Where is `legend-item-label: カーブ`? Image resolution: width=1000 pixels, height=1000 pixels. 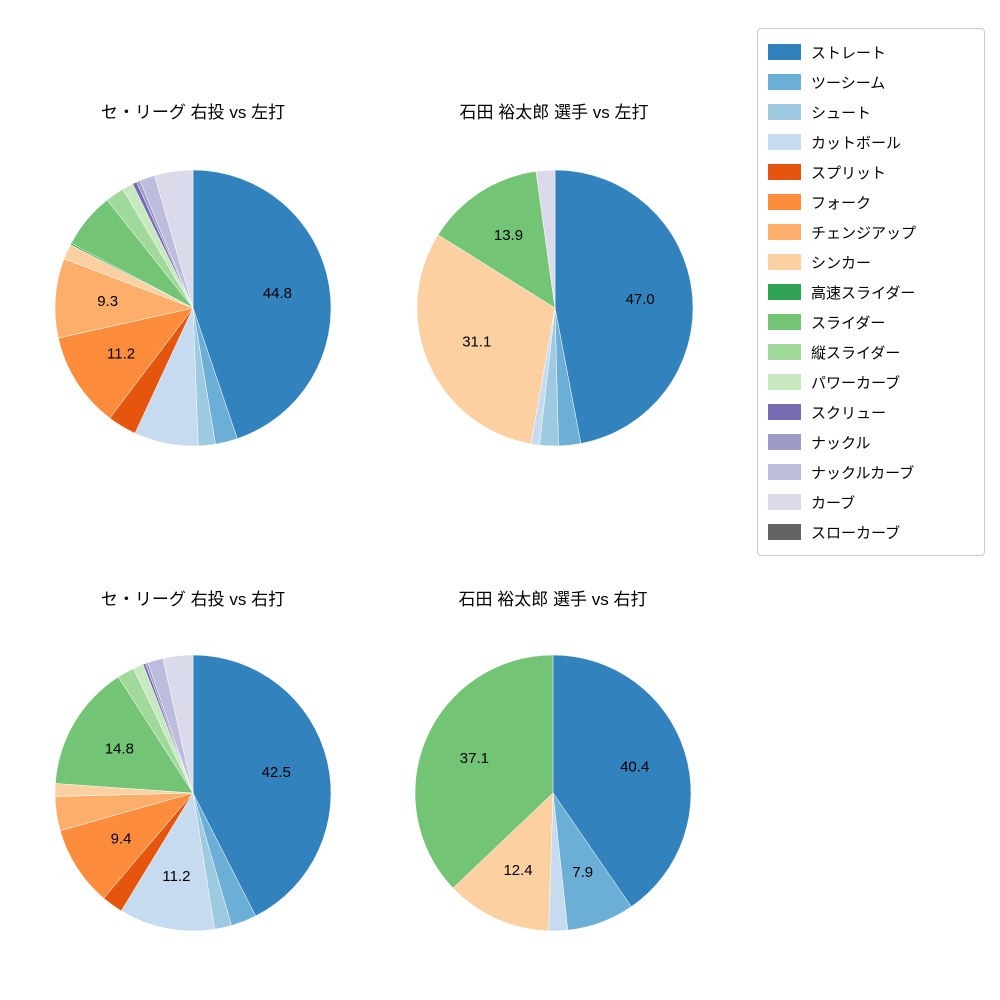
legend-item-label: カーブ is located at coordinates (833, 503).